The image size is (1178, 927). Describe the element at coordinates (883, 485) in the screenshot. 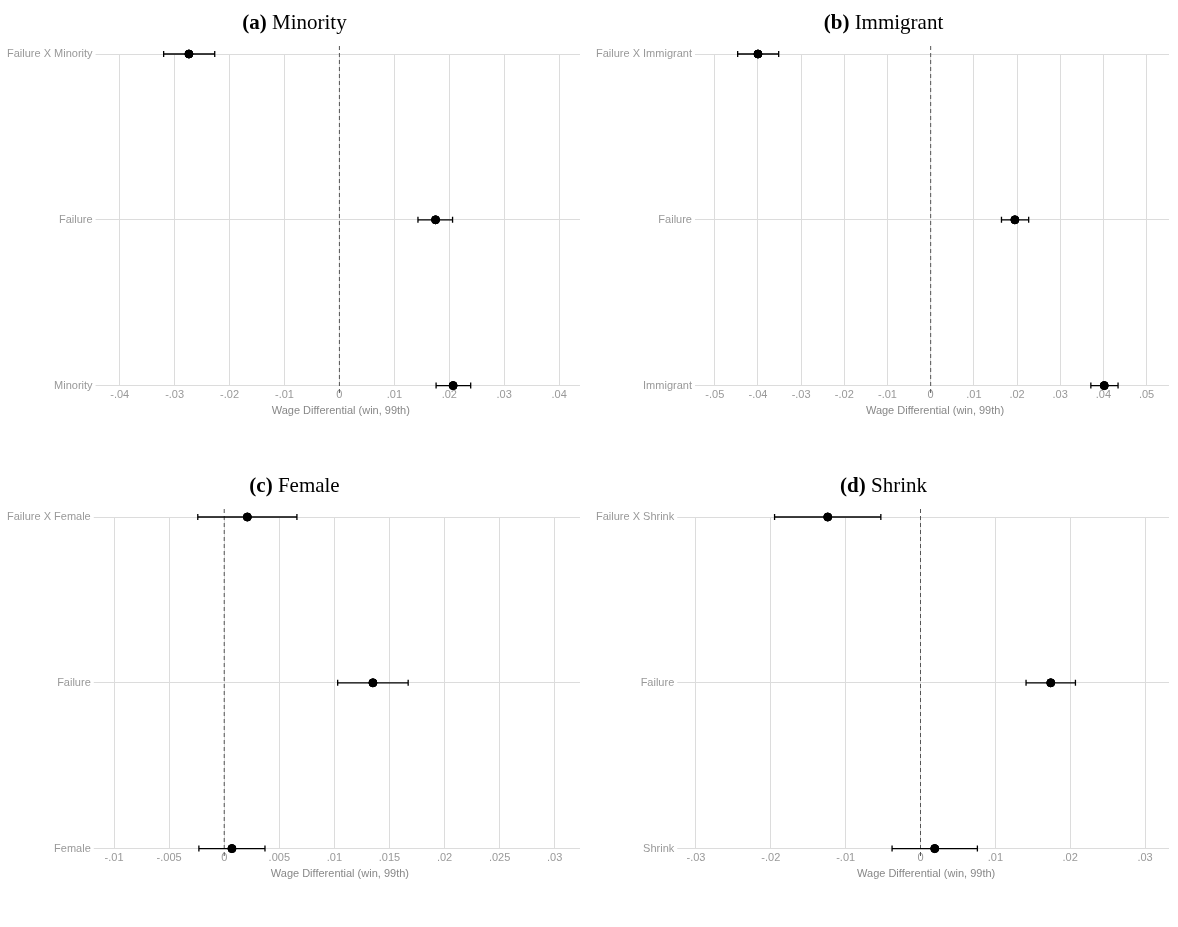

I see `chart-title: (d) Shrink` at that location.